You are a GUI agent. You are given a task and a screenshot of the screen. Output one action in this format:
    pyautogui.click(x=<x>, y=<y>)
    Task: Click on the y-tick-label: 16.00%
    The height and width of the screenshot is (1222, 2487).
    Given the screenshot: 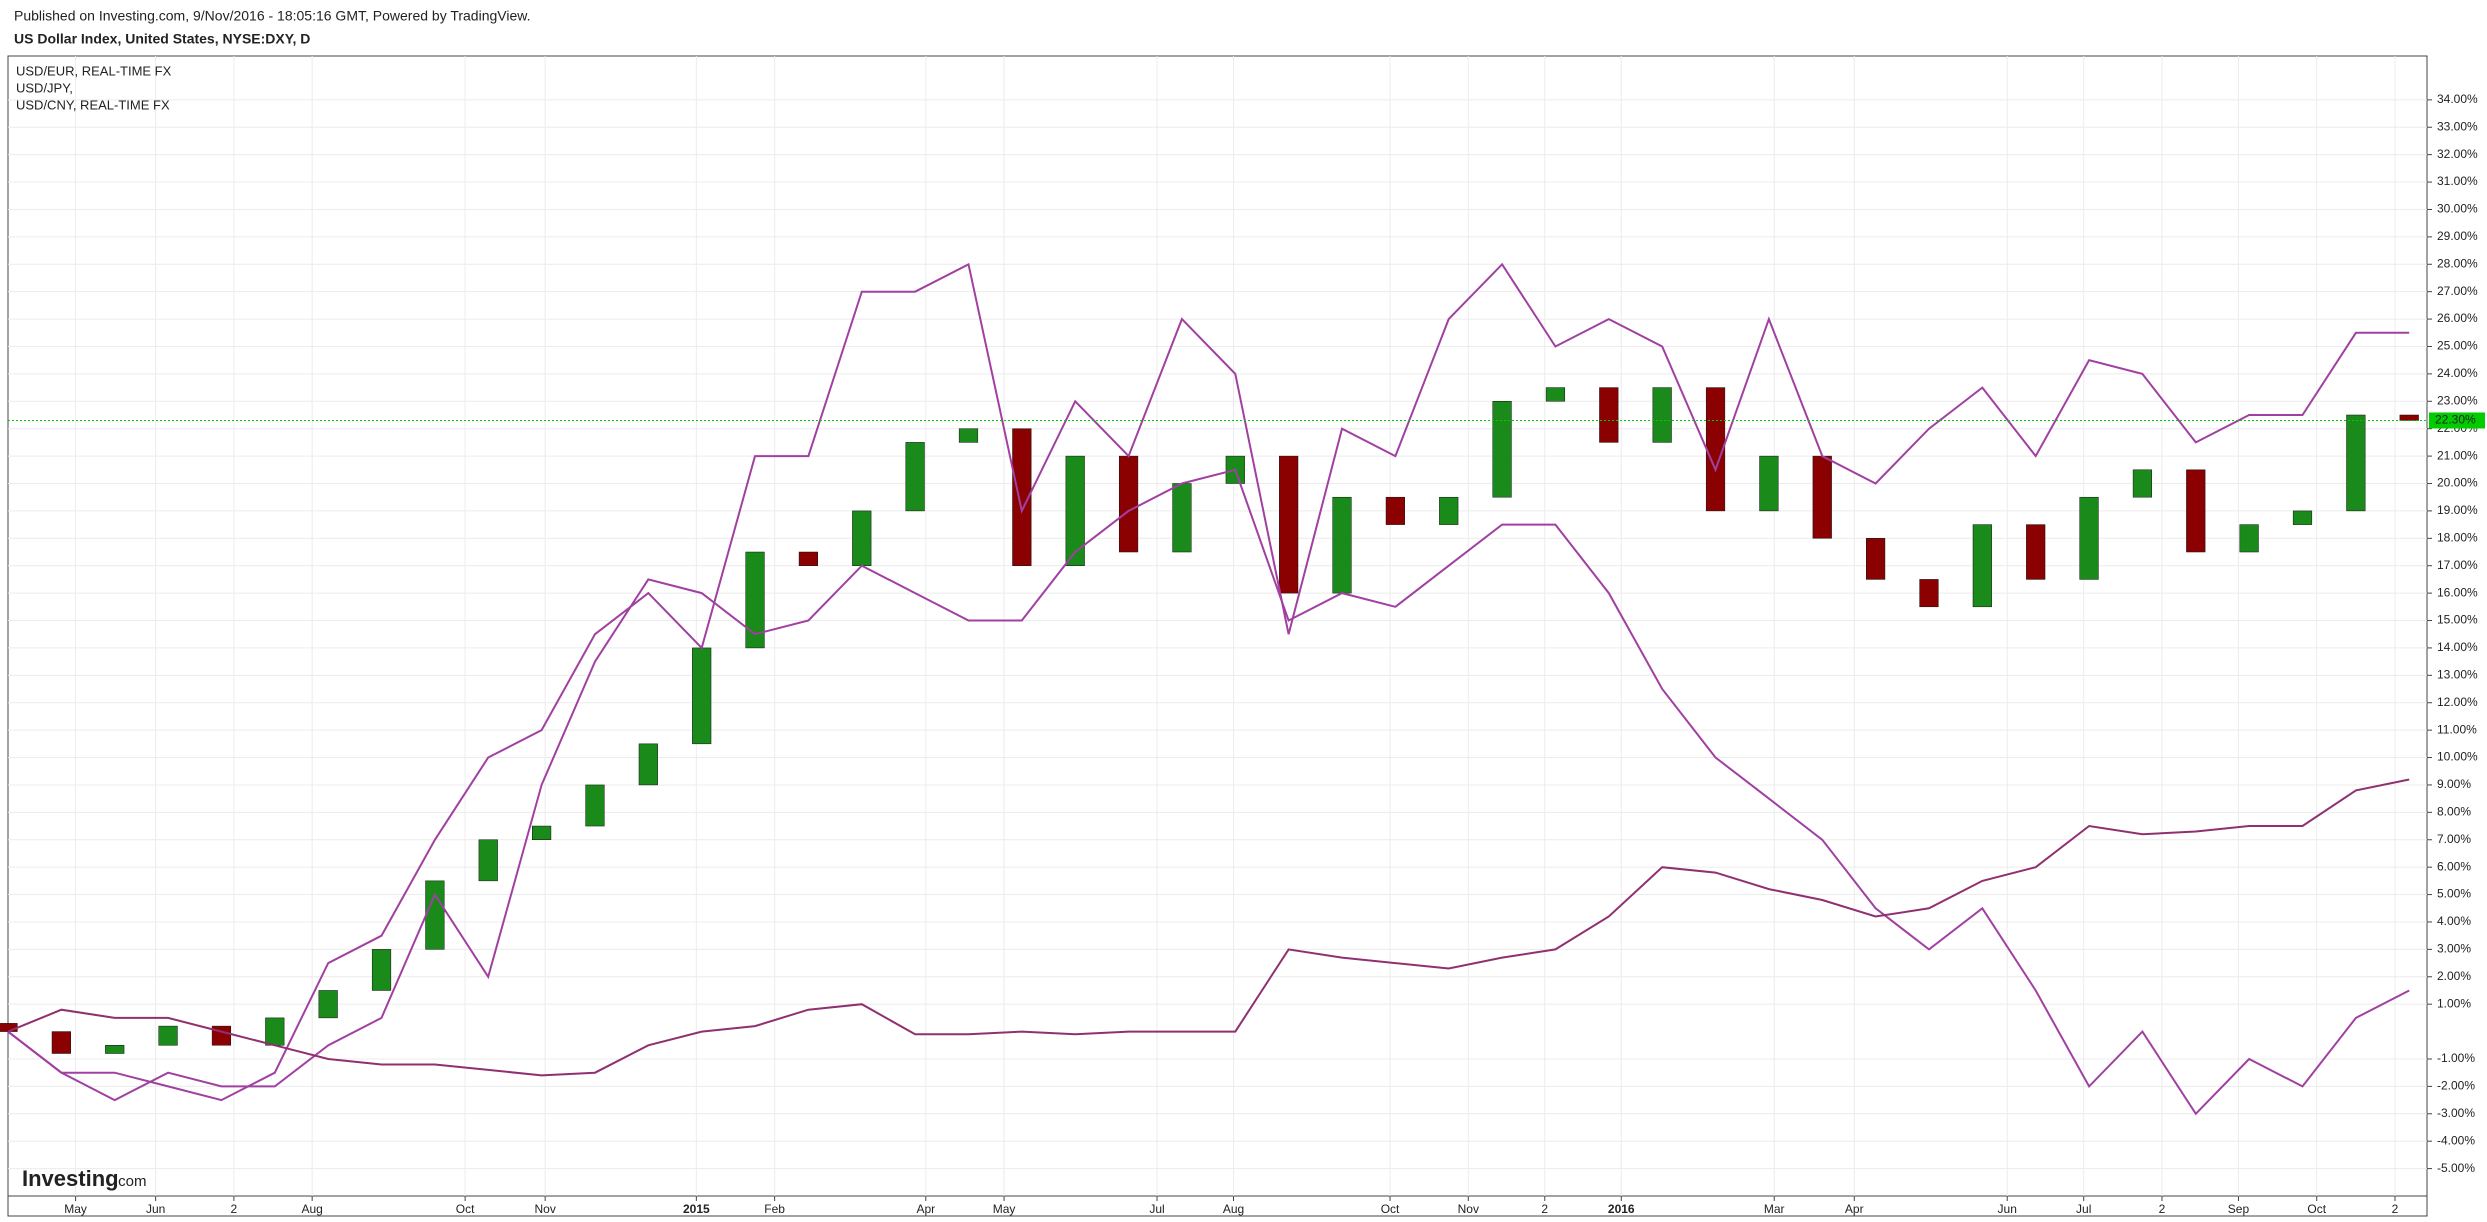 What is the action you would take?
    pyautogui.click(x=2457, y=592)
    